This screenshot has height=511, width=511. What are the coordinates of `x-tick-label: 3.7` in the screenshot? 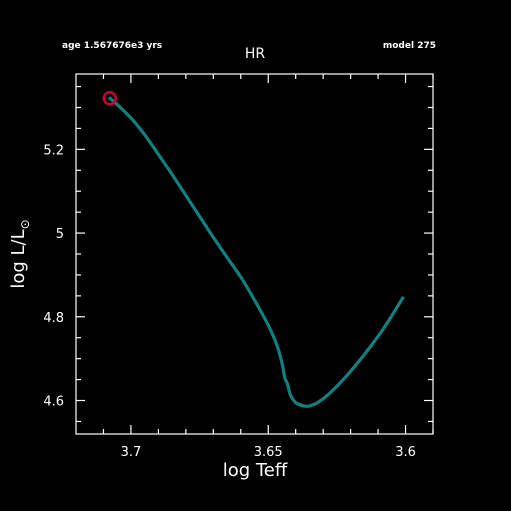 It's located at (131, 452).